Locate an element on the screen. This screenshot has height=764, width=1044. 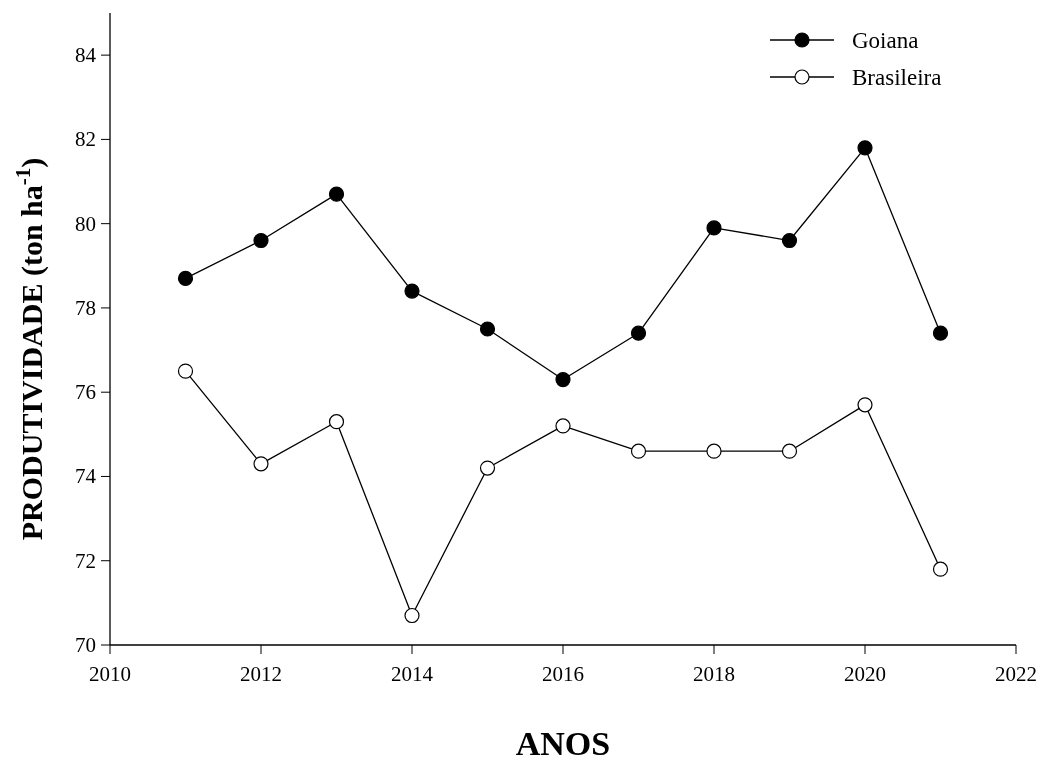
x-tick-label: 2016 is located at coordinates (563, 674).